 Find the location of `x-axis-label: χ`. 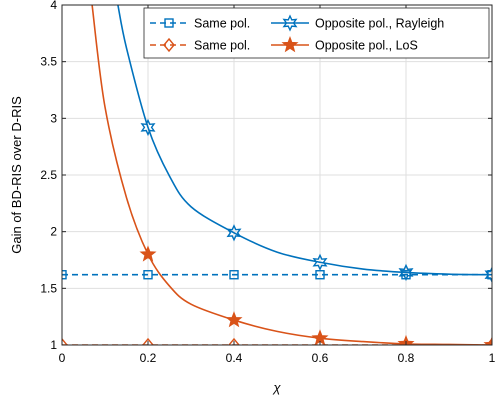

x-axis-label: χ is located at coordinates (276, 387).